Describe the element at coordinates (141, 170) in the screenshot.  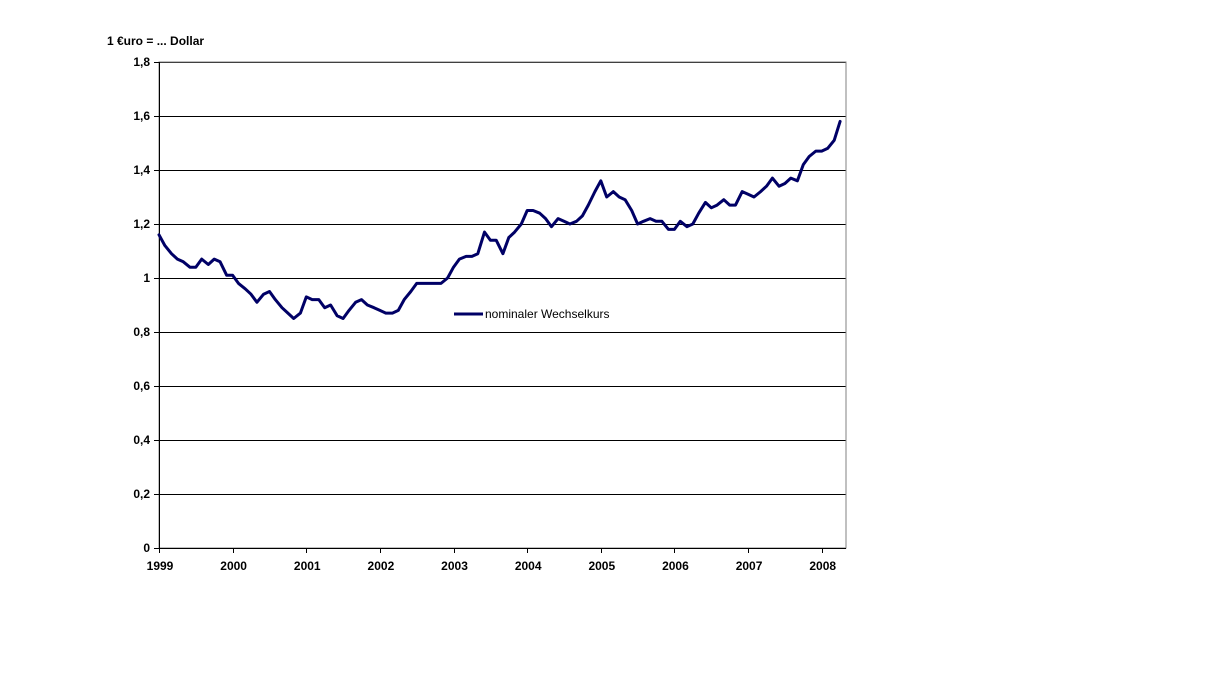
I see `y-tick-label: 1,4` at that location.